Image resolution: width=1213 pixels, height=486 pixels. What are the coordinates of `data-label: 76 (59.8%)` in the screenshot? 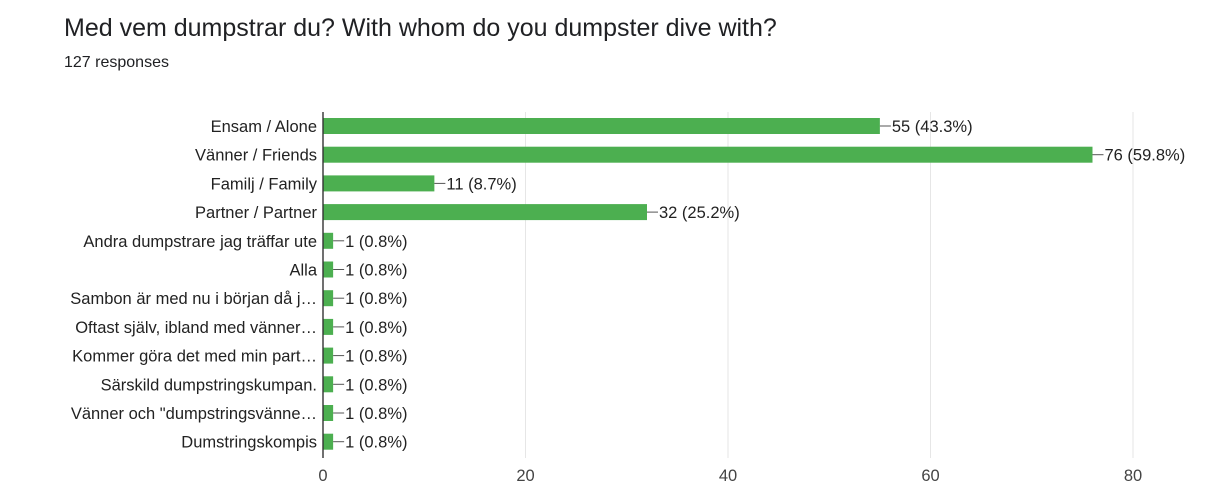 It's located at (1145, 156).